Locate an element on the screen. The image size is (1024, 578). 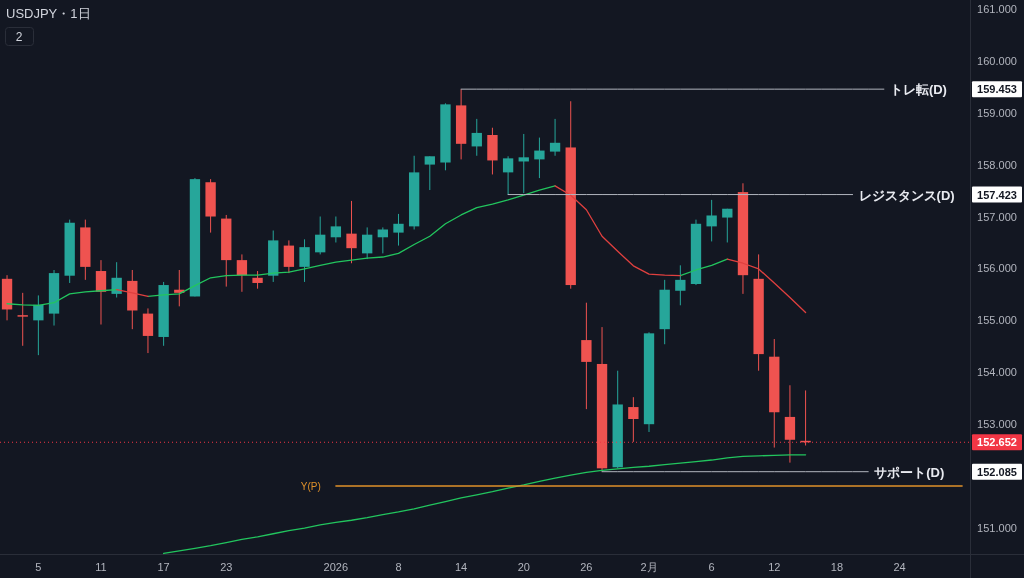
y-tick-label: 152.652 is located at coordinates (997, 442).